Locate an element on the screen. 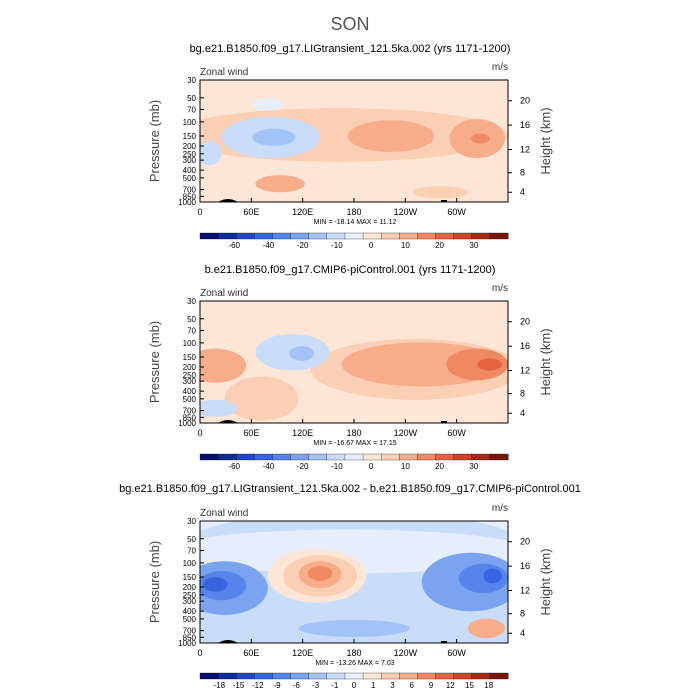  y-axis-label: Pressure (mb) is located at coordinates (154, 141).